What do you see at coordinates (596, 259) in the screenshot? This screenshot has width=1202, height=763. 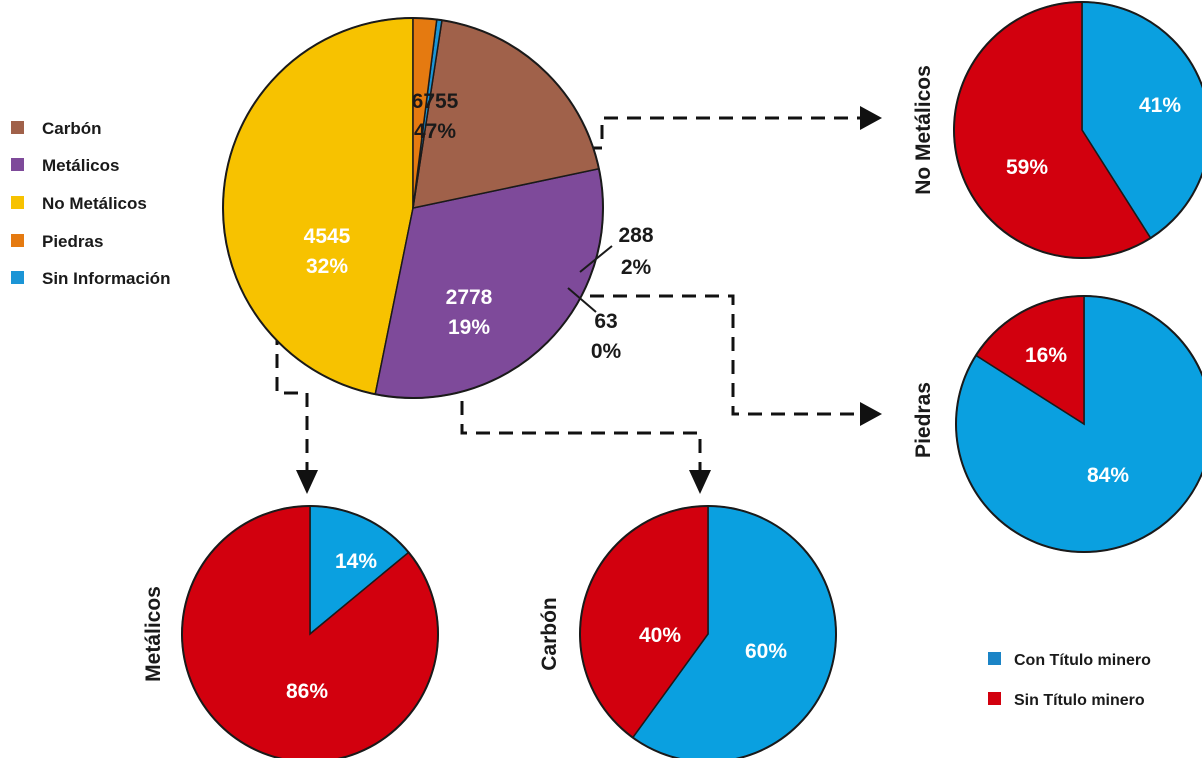 I see `leader-line-piedras` at bounding box center [596, 259].